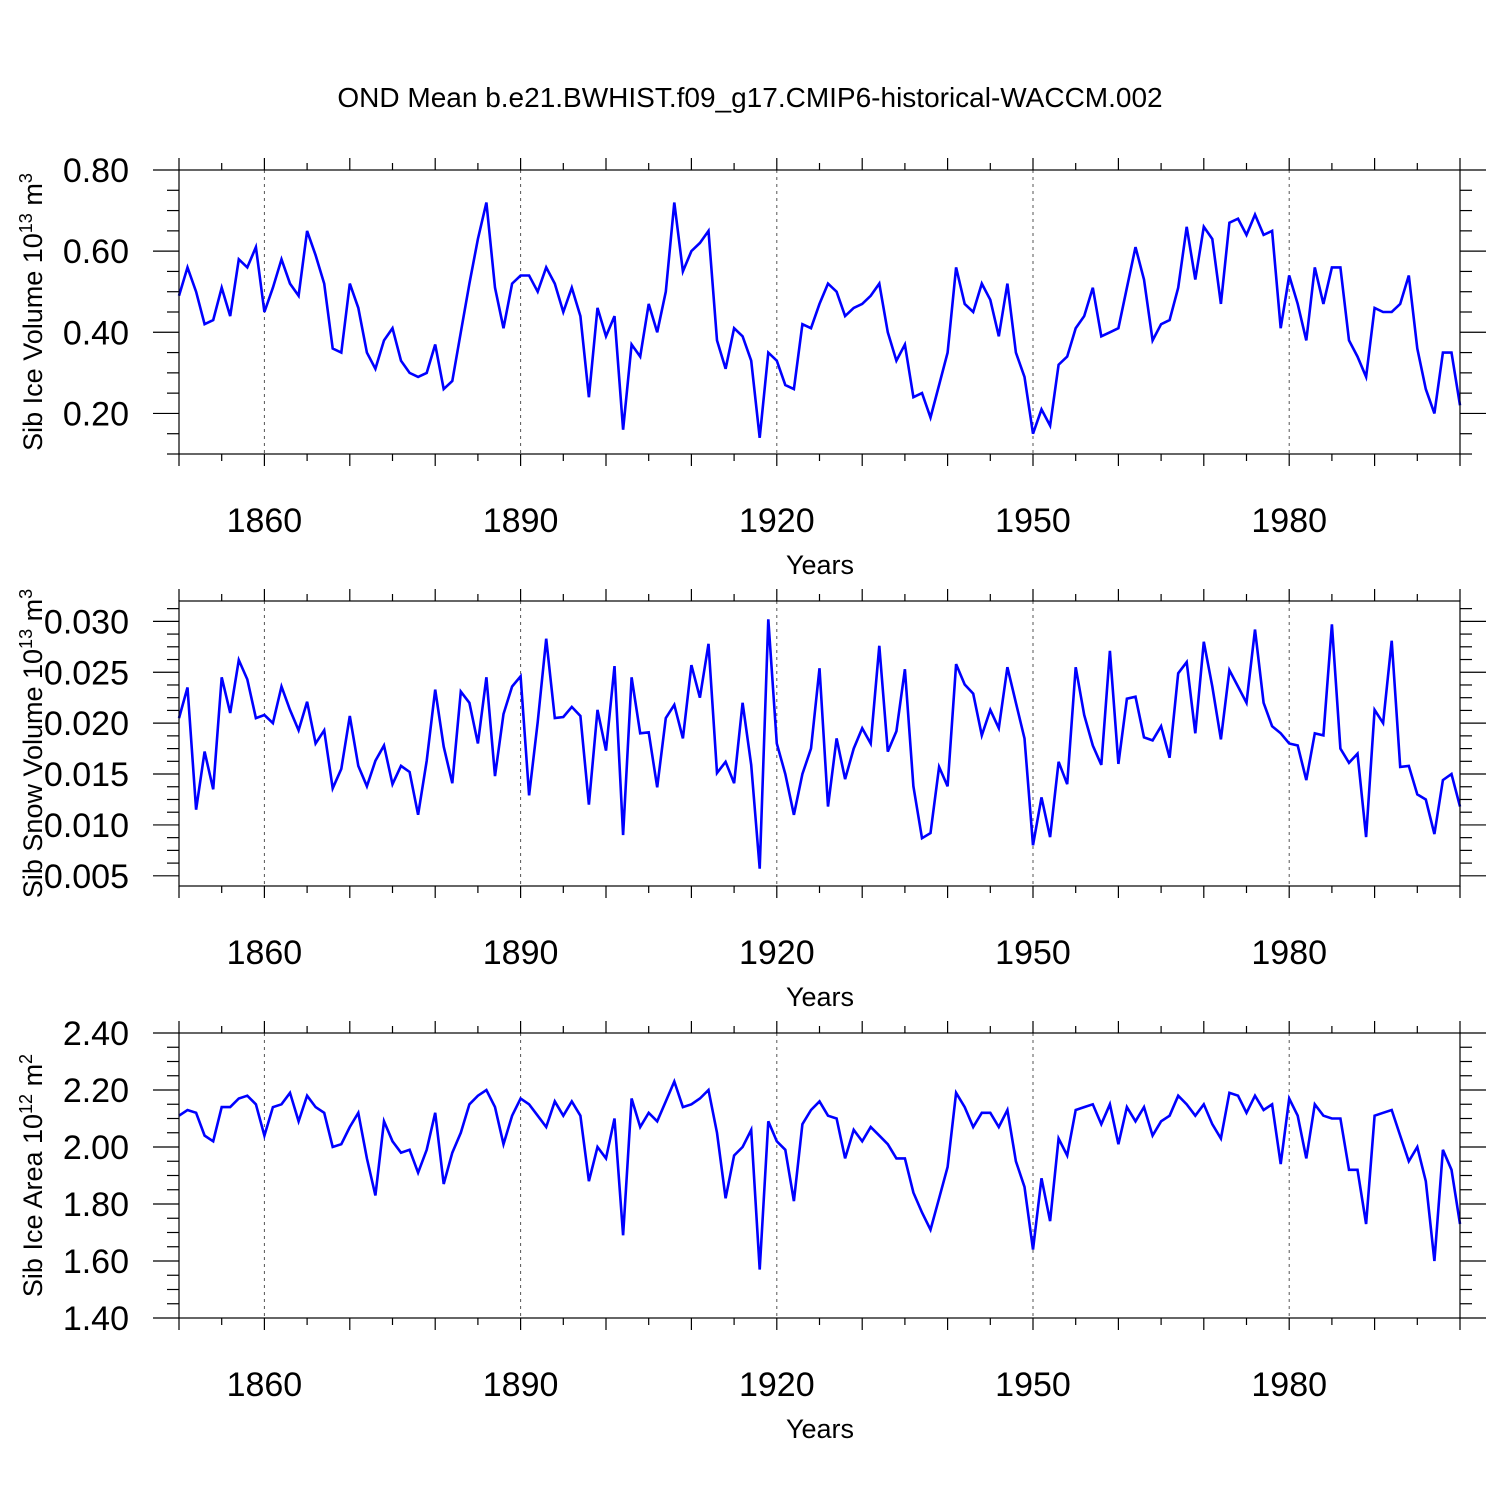  Describe the element at coordinates (96, 333) in the screenshot. I see `y-tick-label: 0.40` at that location.